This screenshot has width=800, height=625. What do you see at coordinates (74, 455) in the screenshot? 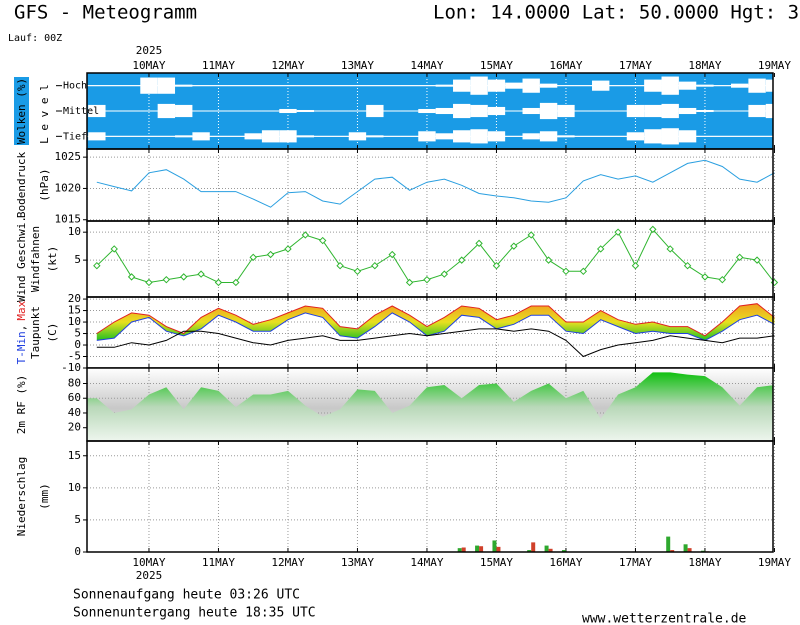
I see `y-tick-label: 15` at bounding box center [74, 455].